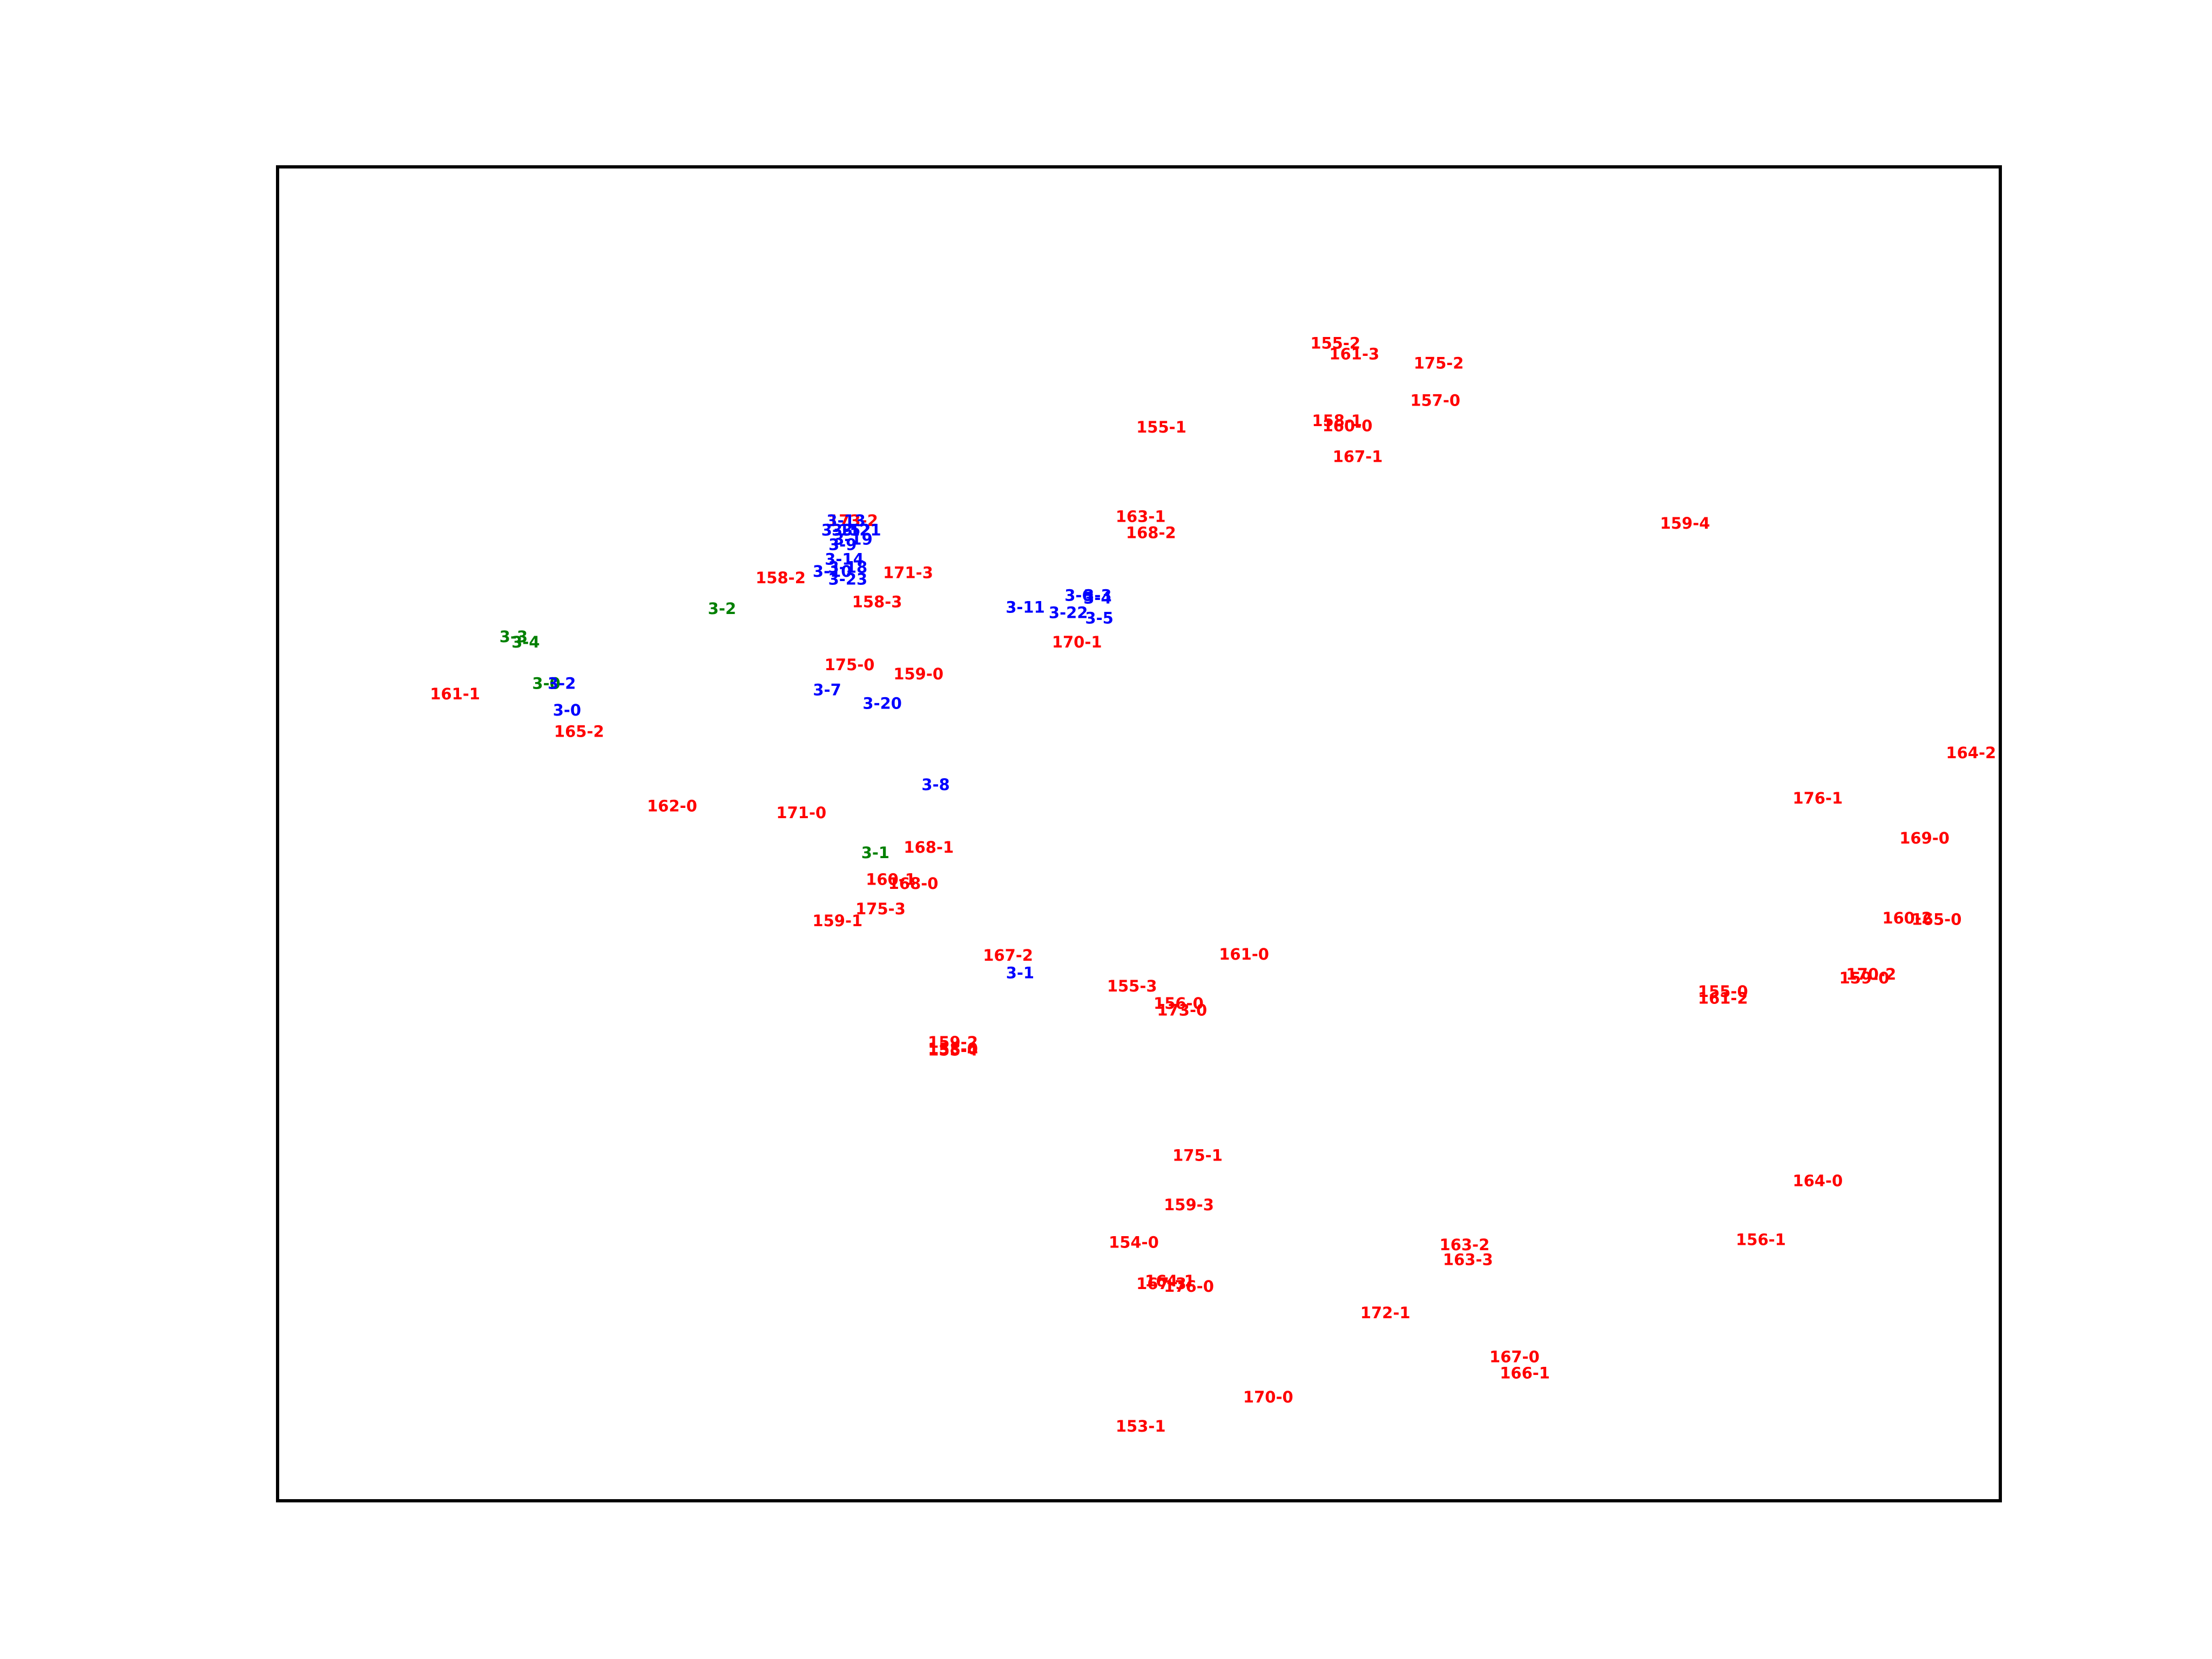  Describe the element at coordinates (1871, 974) in the screenshot. I see `point-label: 170-2` at that location.